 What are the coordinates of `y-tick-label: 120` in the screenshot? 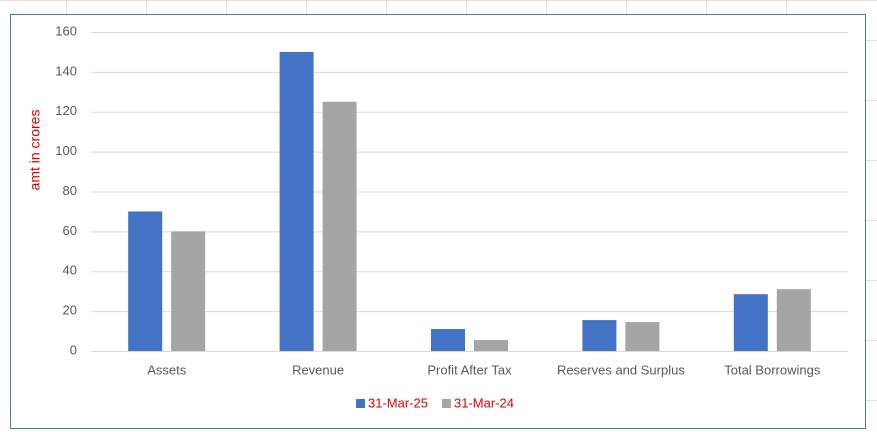 It's located at (66, 110).